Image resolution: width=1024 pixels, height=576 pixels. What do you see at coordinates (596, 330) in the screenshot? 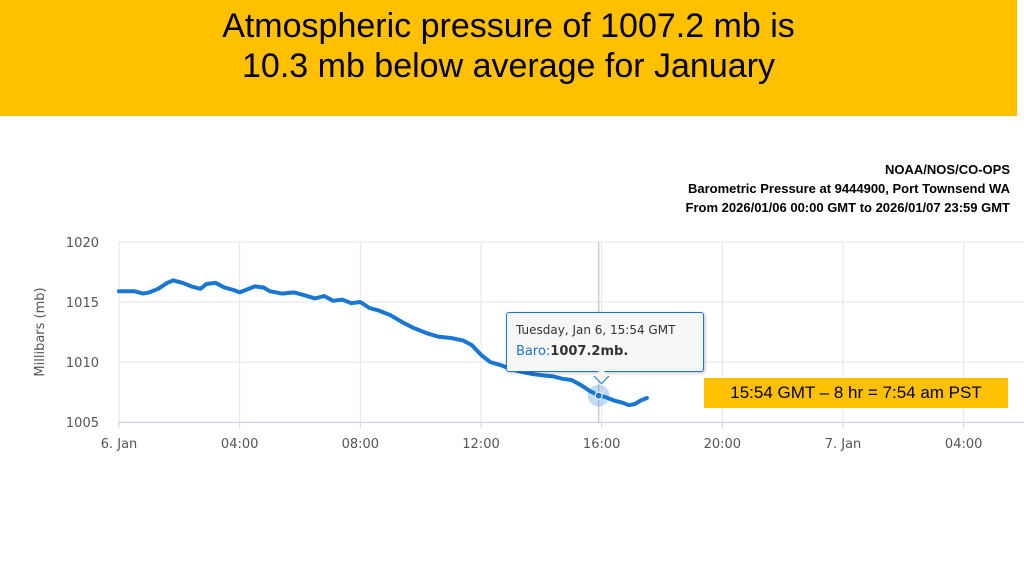
I see `tooltip-date: Tuesday, Jan 6, 15:54 GMT` at bounding box center [596, 330].